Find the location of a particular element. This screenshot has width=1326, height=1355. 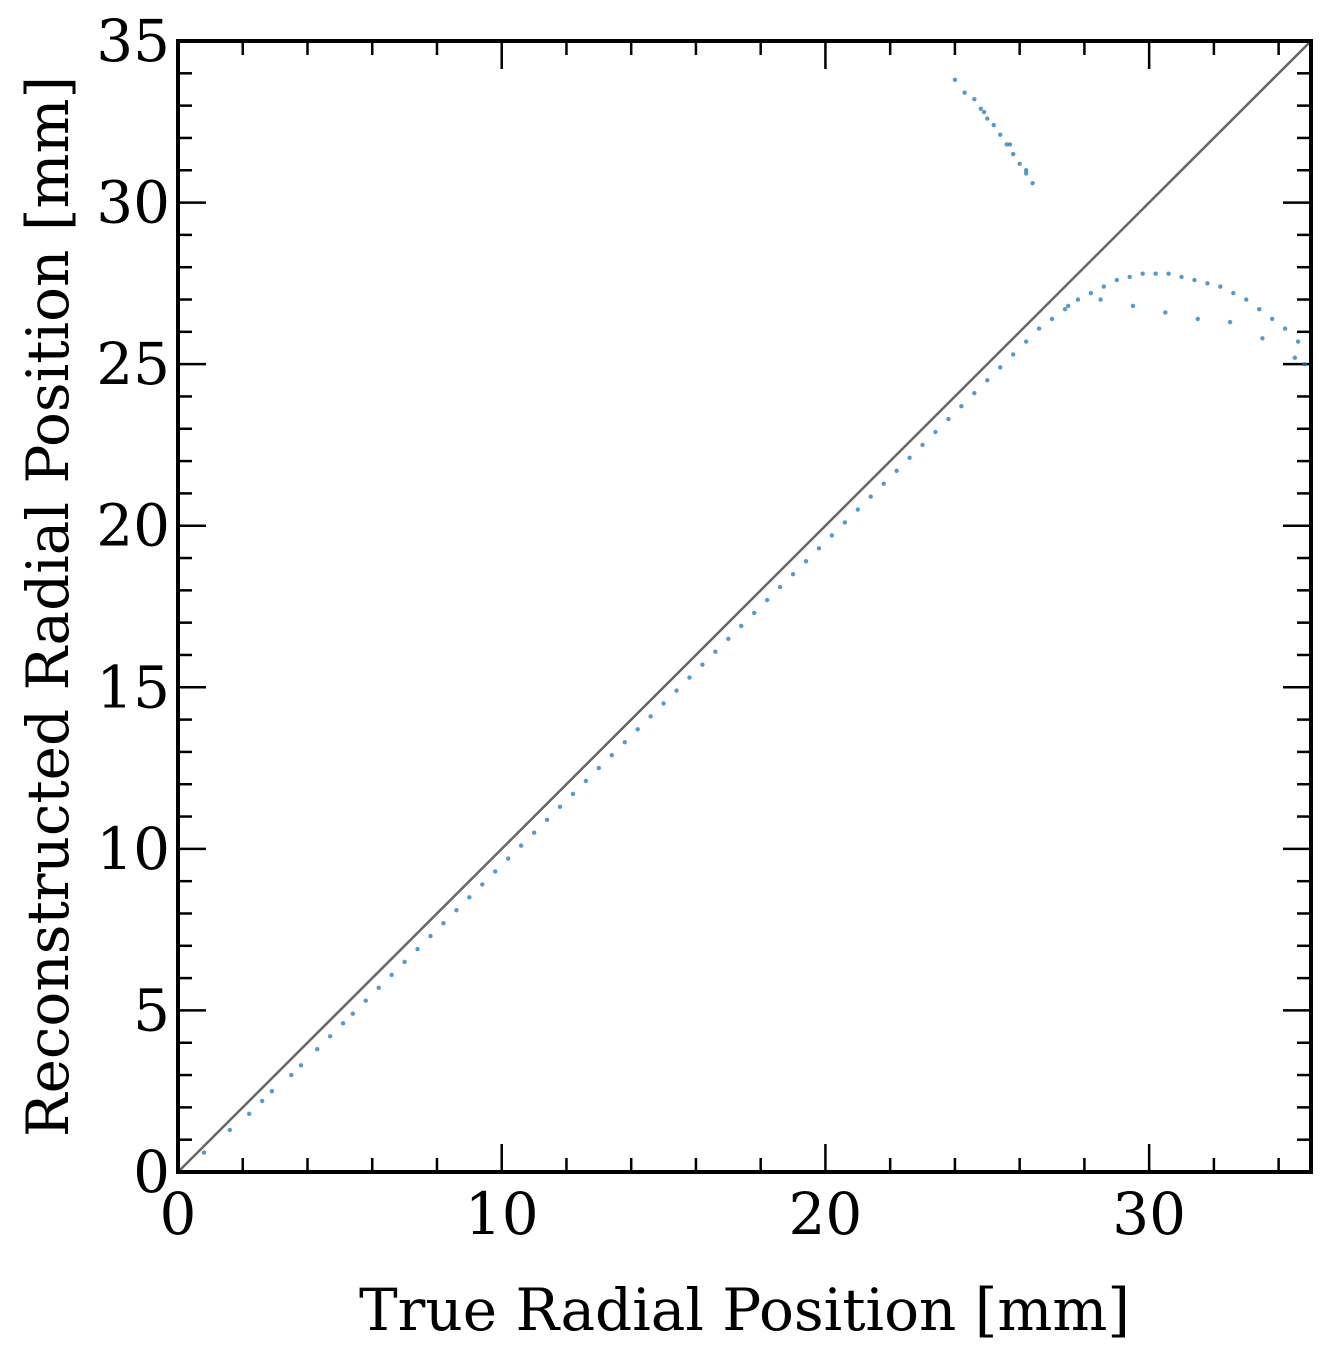

y-tick-label: 35 is located at coordinates (133, 41).